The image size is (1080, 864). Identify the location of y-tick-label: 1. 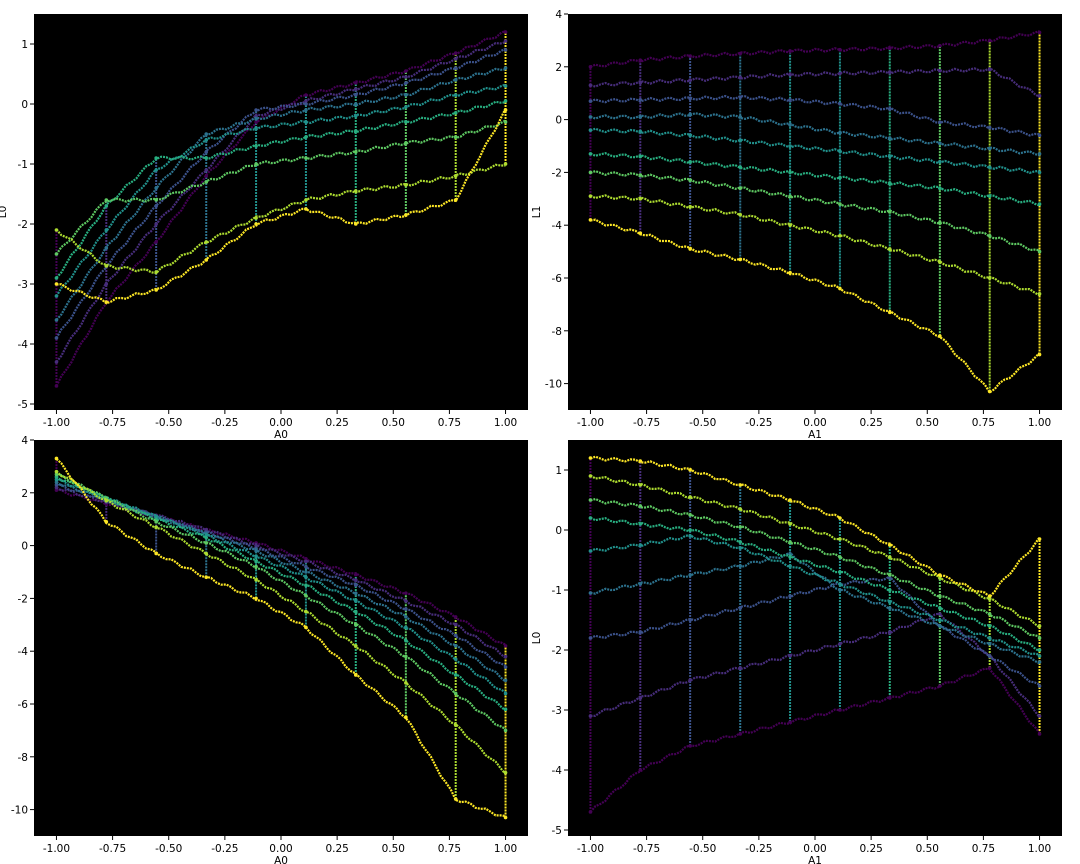
(24, 45).